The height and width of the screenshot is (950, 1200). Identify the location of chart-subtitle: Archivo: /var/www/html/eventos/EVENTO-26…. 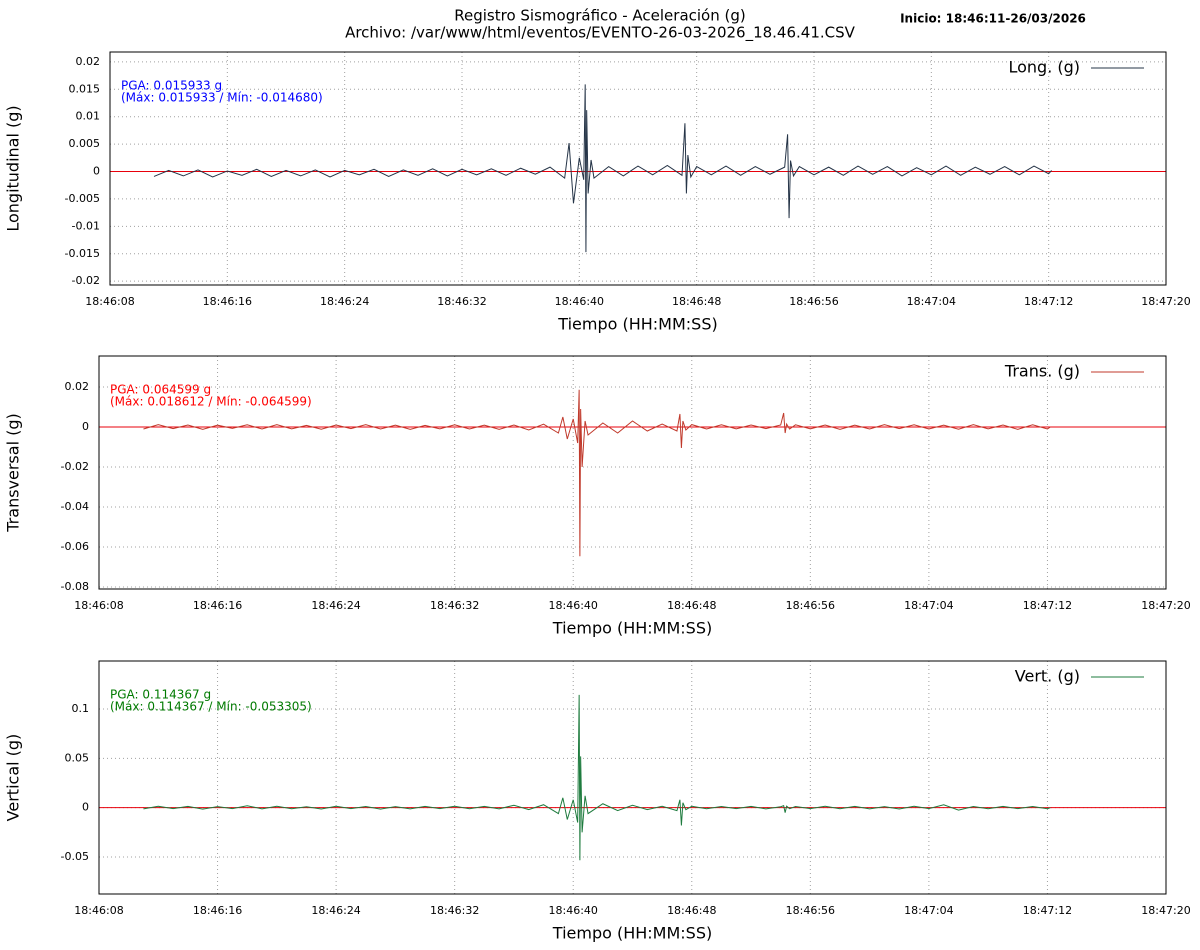
(600, 33).